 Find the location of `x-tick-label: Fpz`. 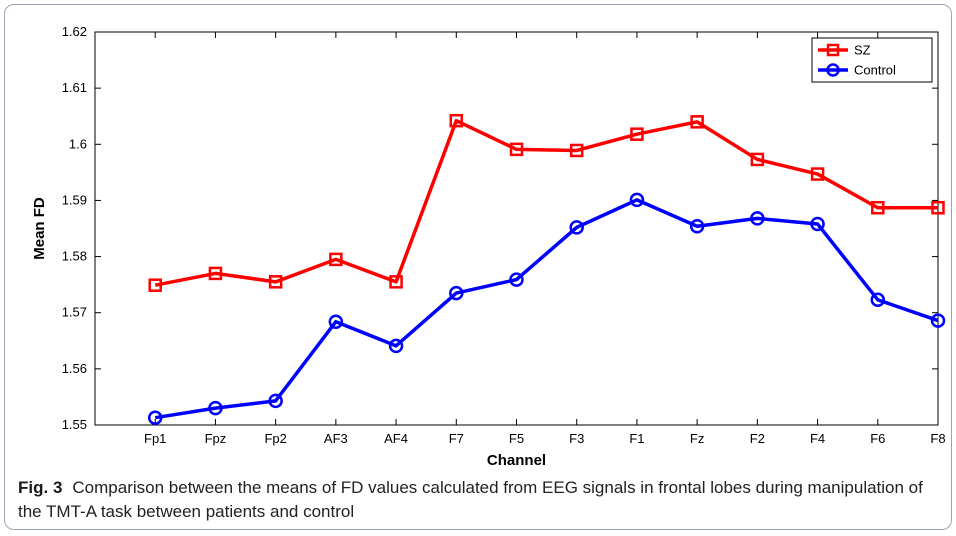

x-tick-label: Fpz is located at coordinates (216, 438).